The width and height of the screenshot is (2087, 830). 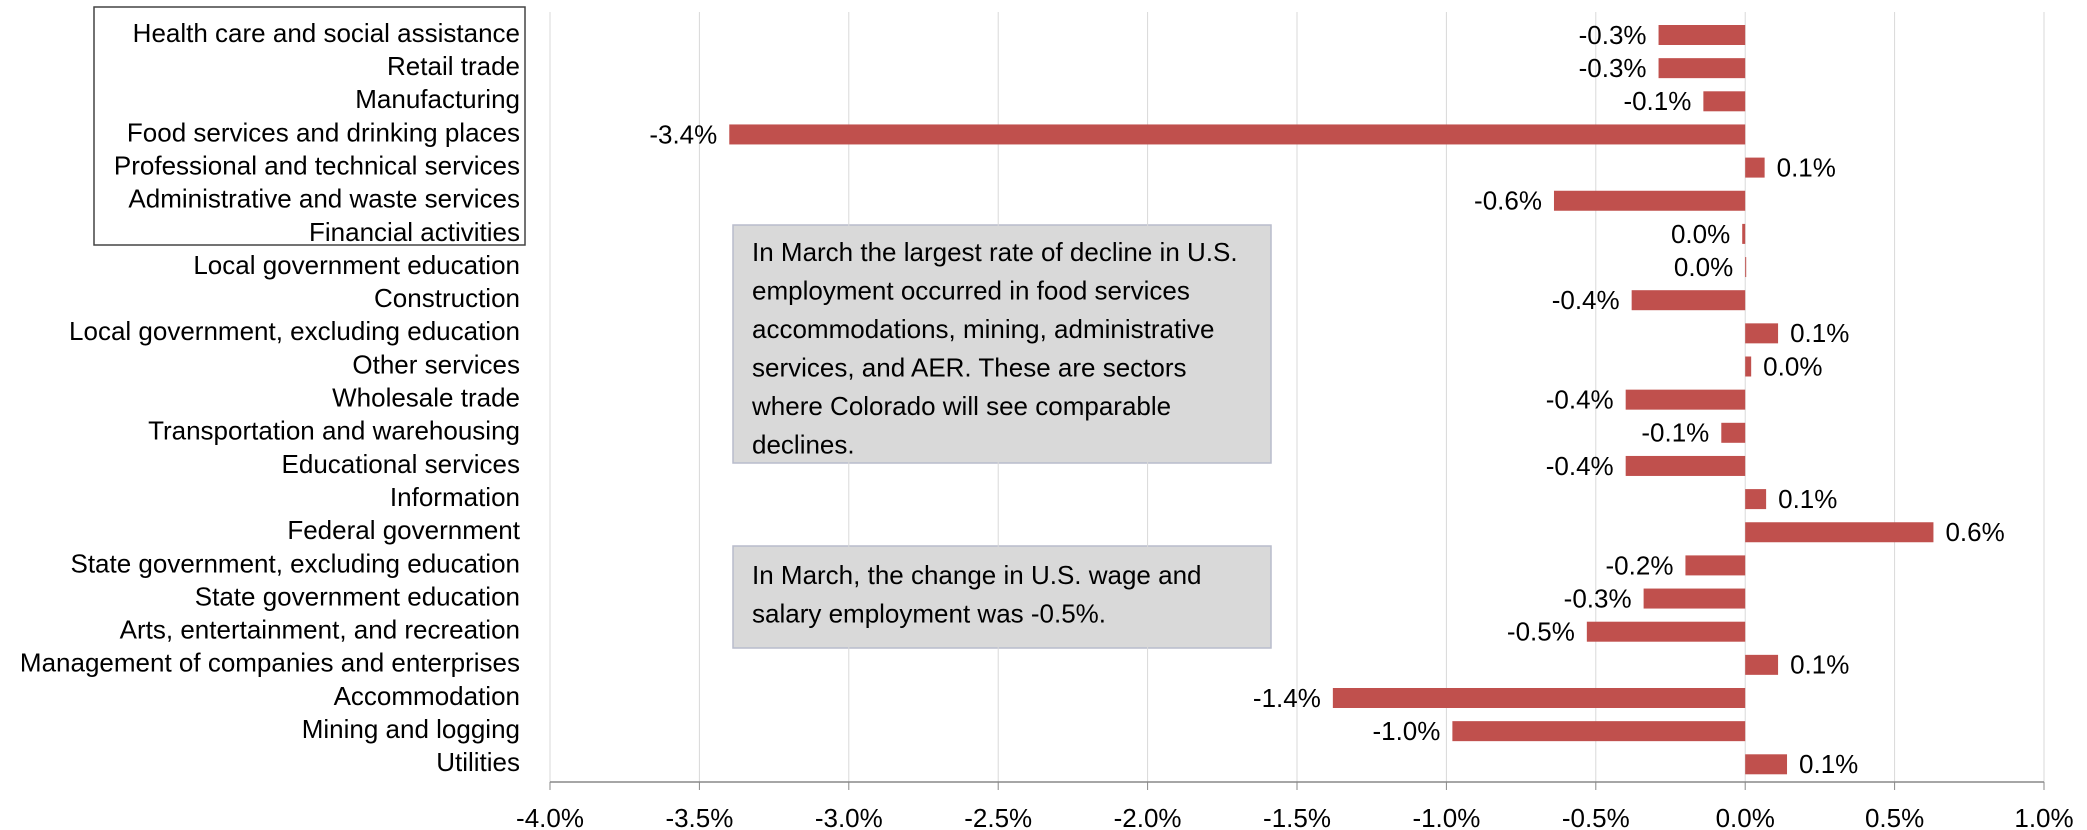 What do you see at coordinates (437, 99) in the screenshot?
I see `category-label: Manufacturing` at bounding box center [437, 99].